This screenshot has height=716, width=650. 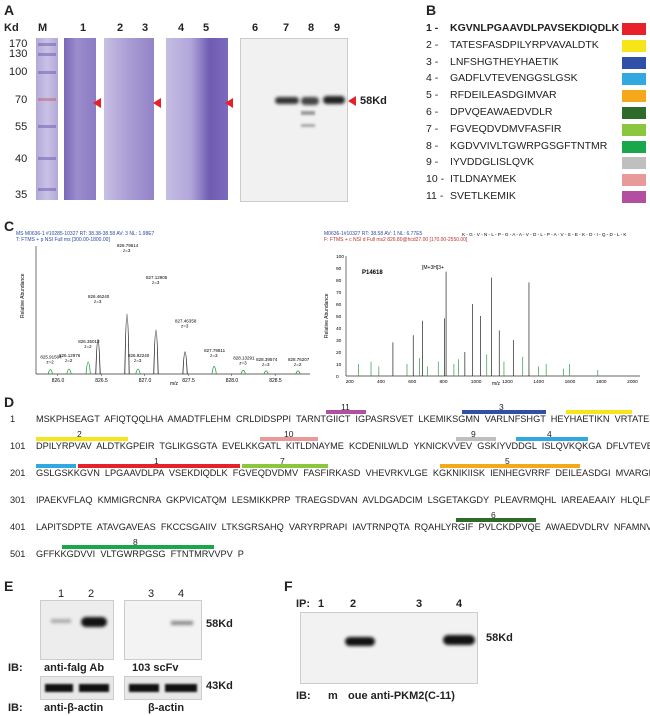 I want to click on ms1-x-tick-label: 827.0, so click(x=145, y=381).